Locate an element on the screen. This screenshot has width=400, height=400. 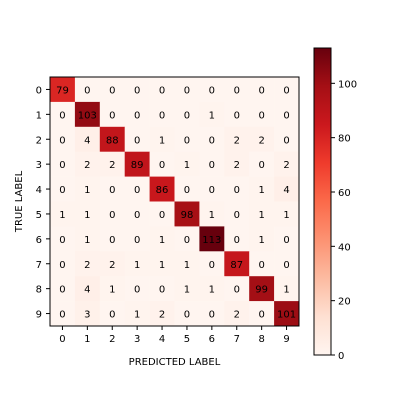
cell-value-label: 3 is located at coordinates (87, 315).